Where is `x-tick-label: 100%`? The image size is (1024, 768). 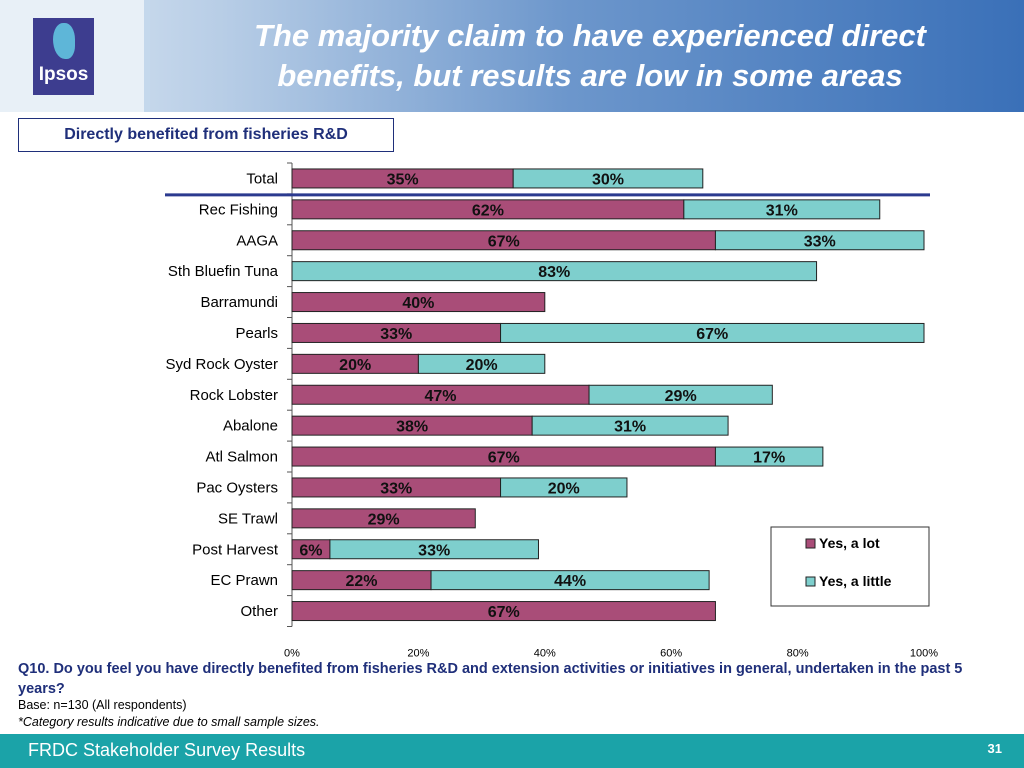 x-tick-label: 100% is located at coordinates (924, 654).